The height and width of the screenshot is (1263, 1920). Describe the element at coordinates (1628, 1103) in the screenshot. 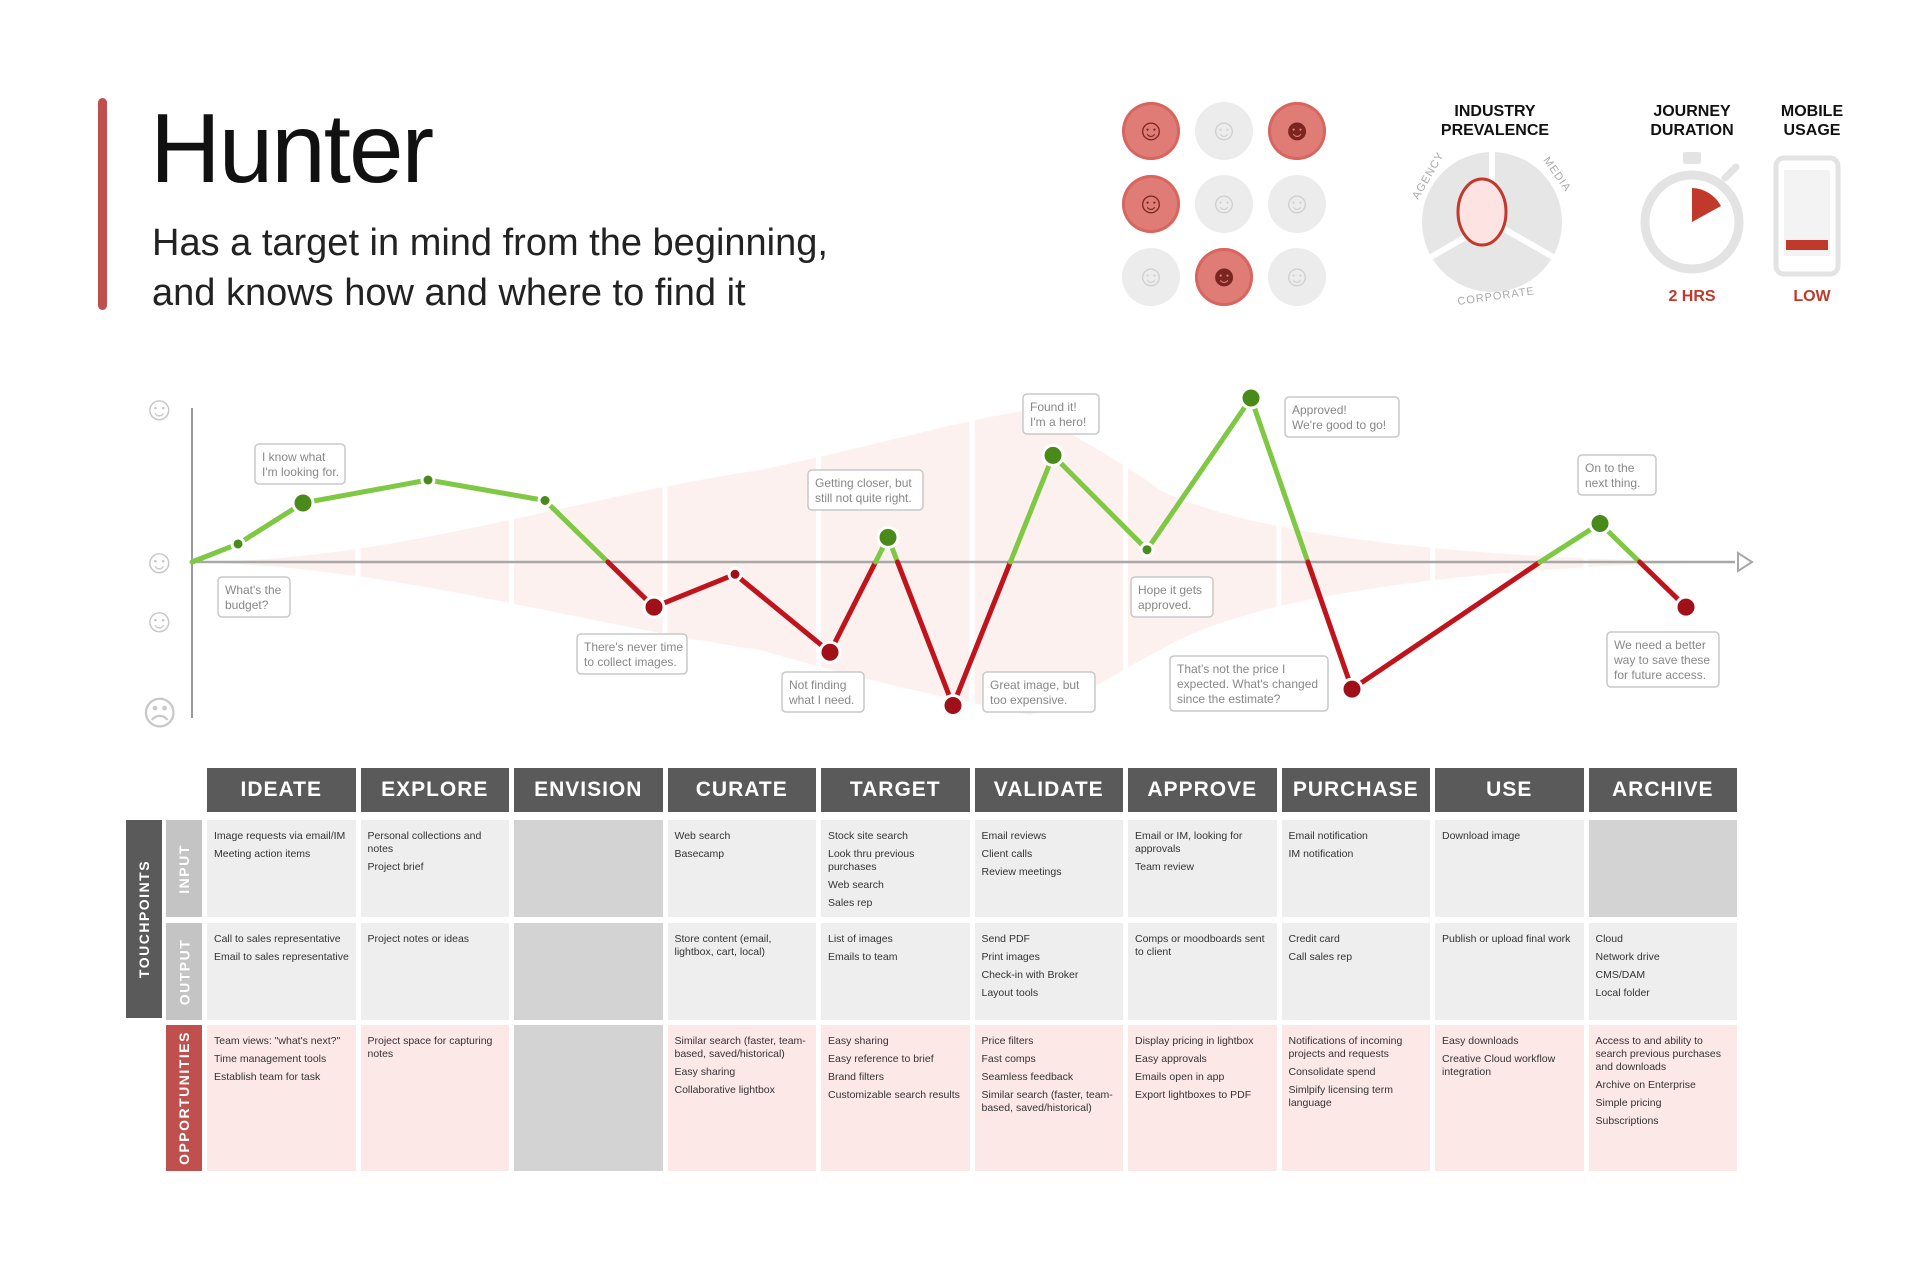

I see `opportunities-item: Simple pricing` at that location.